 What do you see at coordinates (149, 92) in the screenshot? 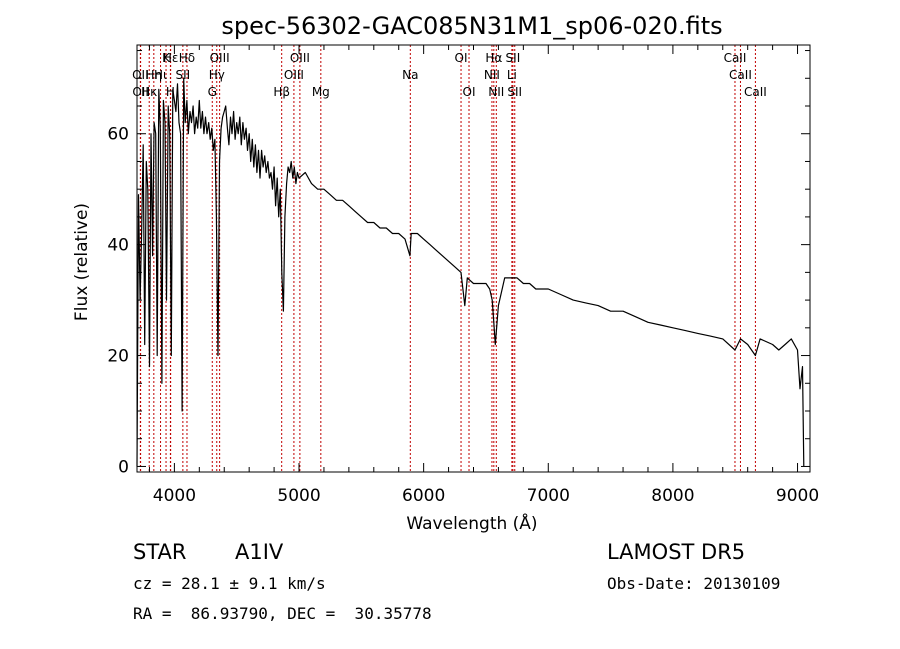
I see `line-marker-label: Hκ` at bounding box center [149, 92].